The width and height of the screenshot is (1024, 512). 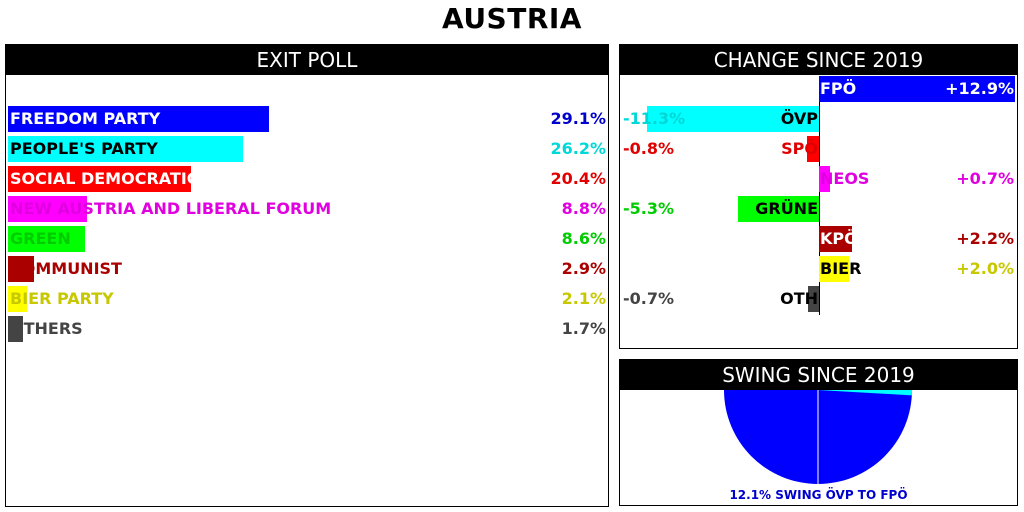 I want to click on exit-poll-value-label: 1.7%, so click(x=583, y=328).